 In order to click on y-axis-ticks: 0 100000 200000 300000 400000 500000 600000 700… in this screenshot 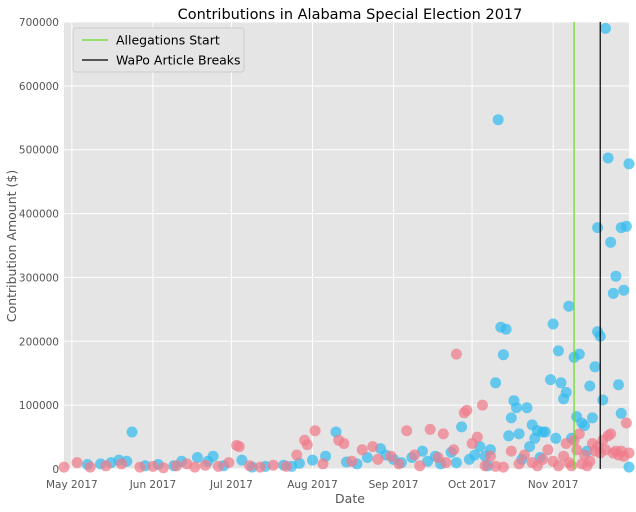, I will do `click(39, 246)`.